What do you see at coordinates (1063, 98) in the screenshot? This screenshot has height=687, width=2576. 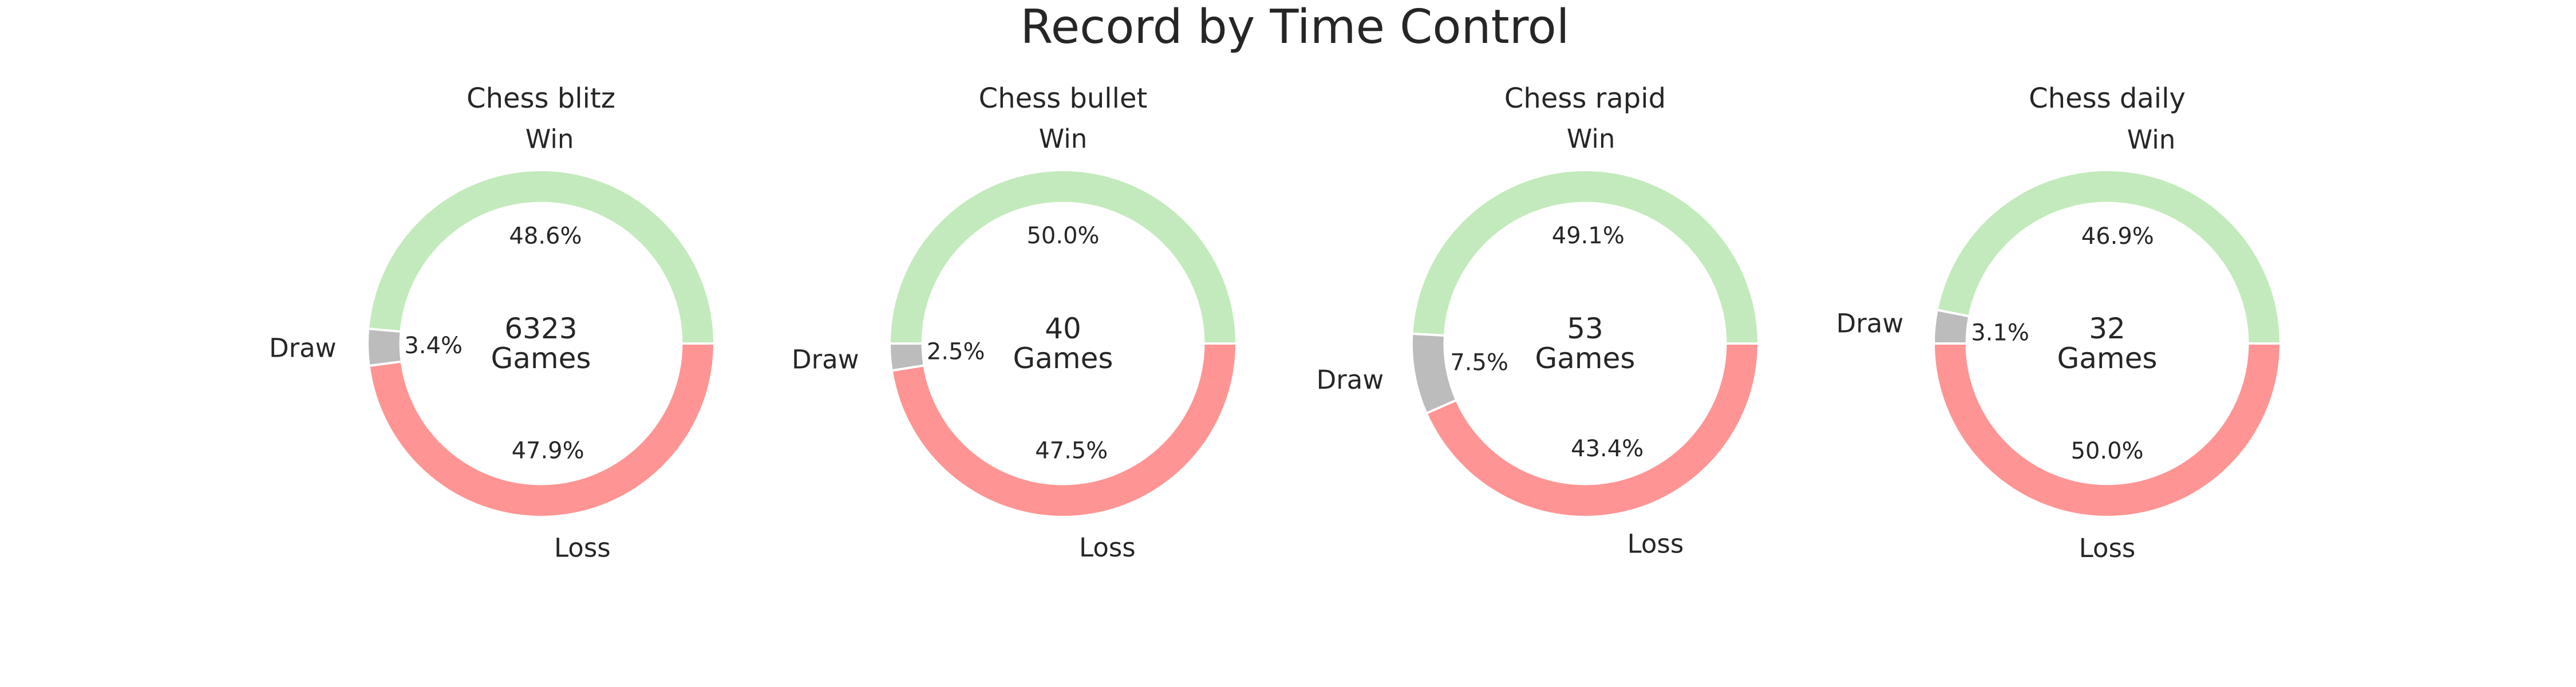 I see `chart-title-chess-bullet: Chess bullet` at bounding box center [1063, 98].